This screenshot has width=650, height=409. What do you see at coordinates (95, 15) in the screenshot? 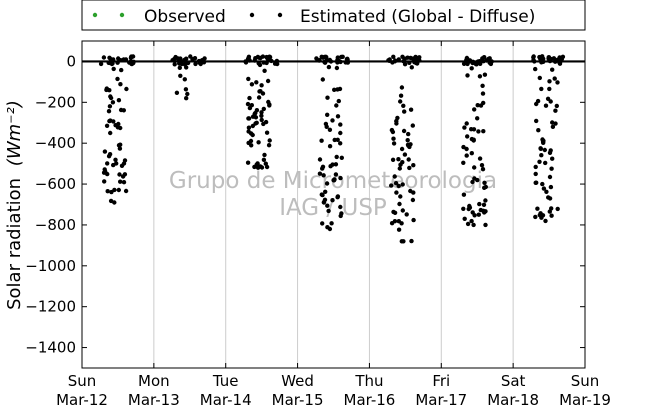
I see `legend-observed-marker` at bounding box center [95, 15].